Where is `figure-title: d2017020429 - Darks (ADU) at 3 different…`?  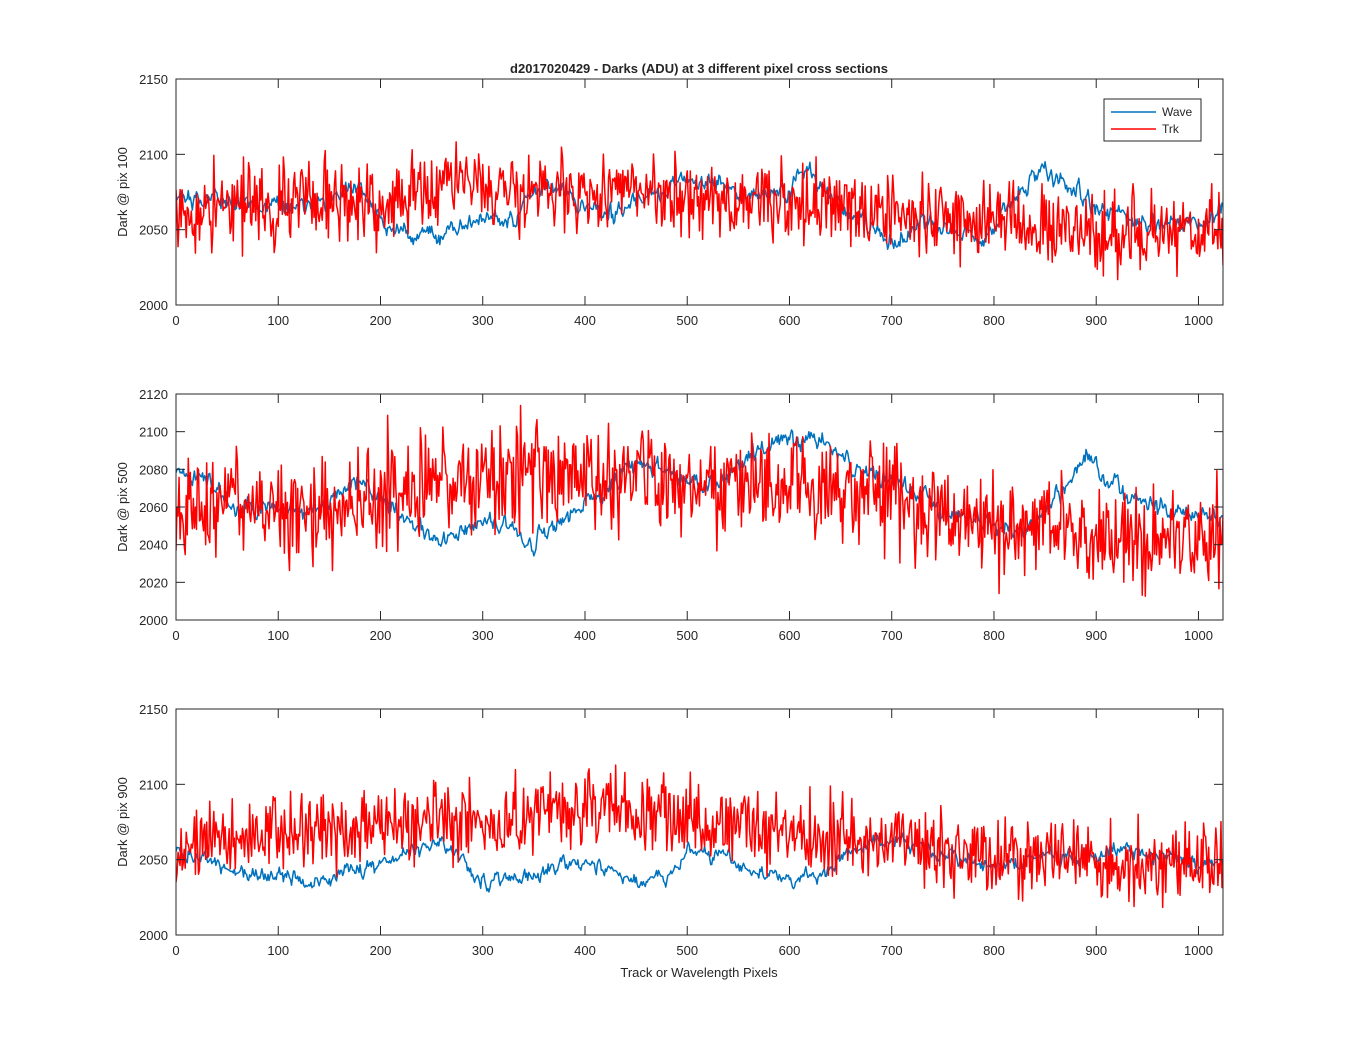 figure-title: d2017020429 - Darks (ADU) at 3 different… is located at coordinates (699, 68).